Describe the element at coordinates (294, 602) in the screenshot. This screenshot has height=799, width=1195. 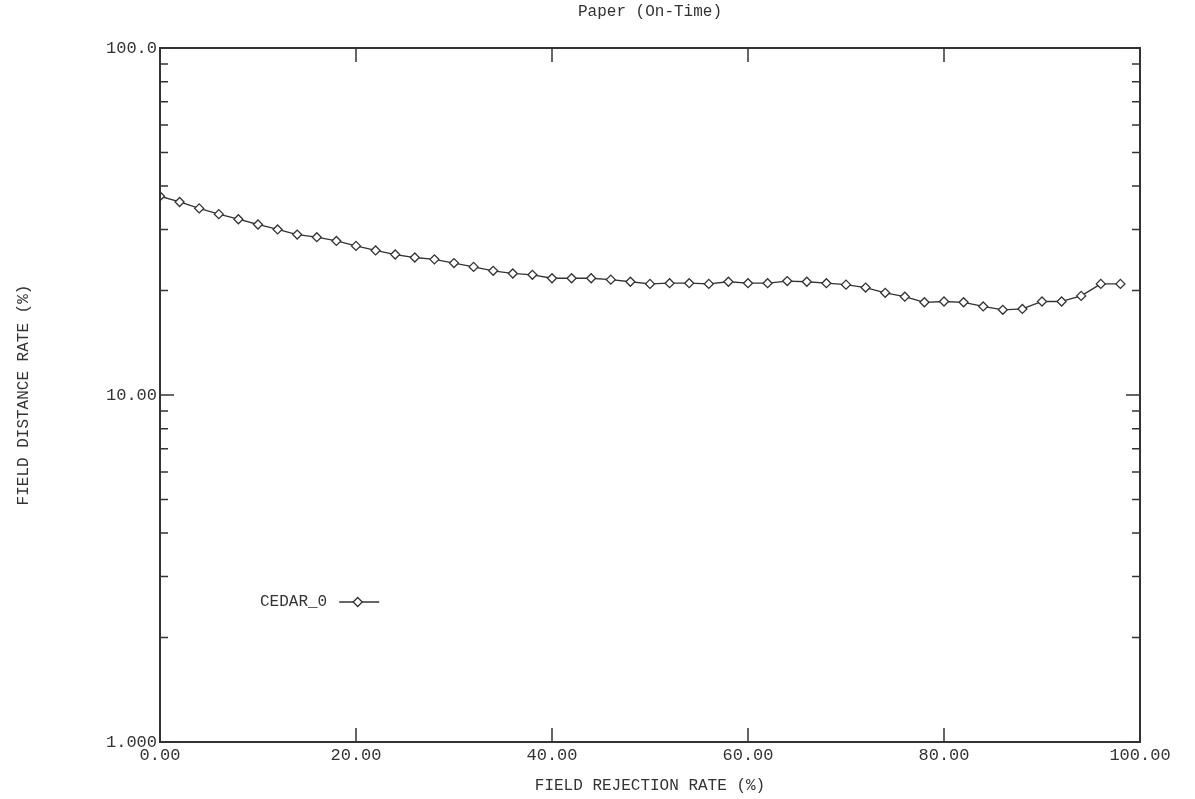
I see `legend-label: CEDAR_0` at that location.